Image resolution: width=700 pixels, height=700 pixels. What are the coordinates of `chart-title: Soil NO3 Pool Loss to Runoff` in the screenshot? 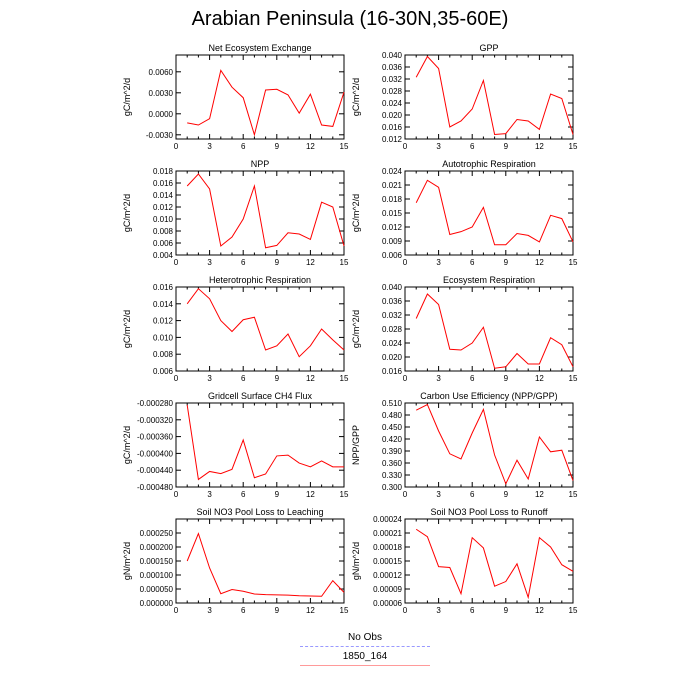 It's located at (489, 512).